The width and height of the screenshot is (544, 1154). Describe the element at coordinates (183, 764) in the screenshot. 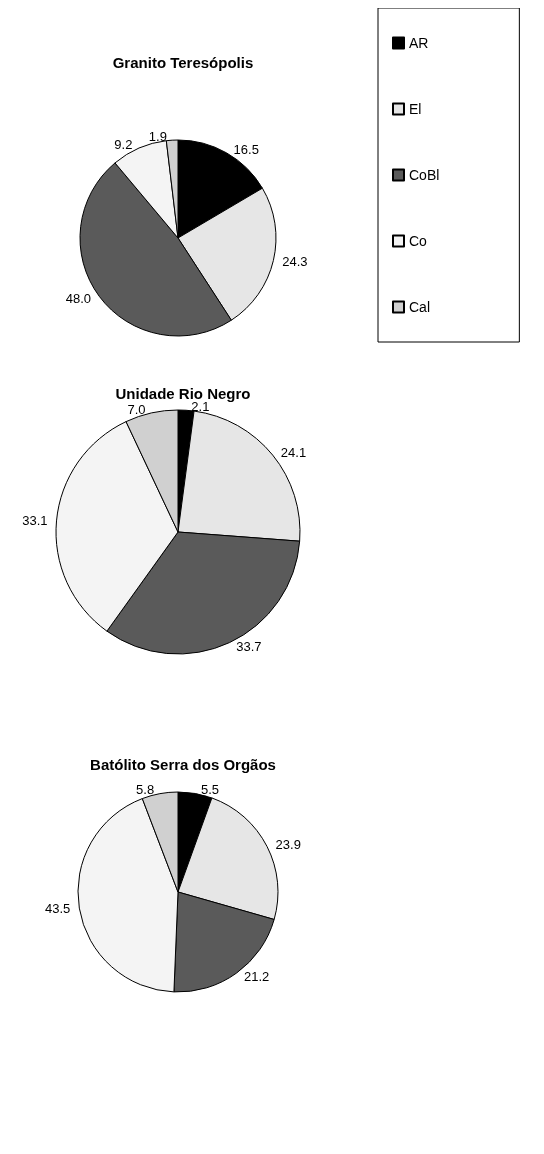

I see `chart-title: Batólito Serra dos Orgãos` at that location.